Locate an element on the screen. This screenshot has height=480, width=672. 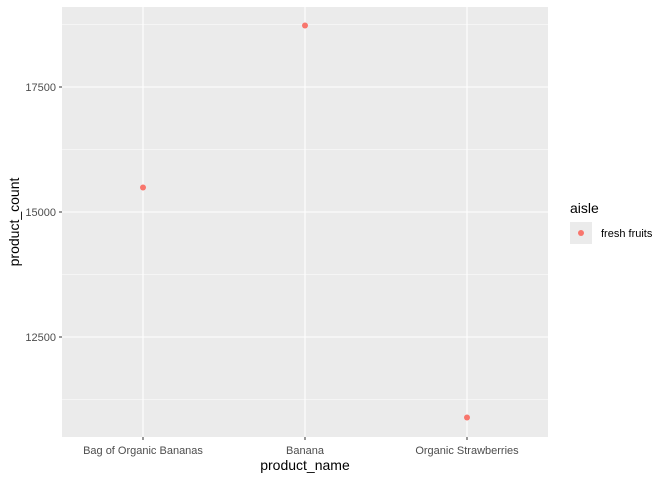
legend: aisle fresh fruits is located at coordinates (611, 222).